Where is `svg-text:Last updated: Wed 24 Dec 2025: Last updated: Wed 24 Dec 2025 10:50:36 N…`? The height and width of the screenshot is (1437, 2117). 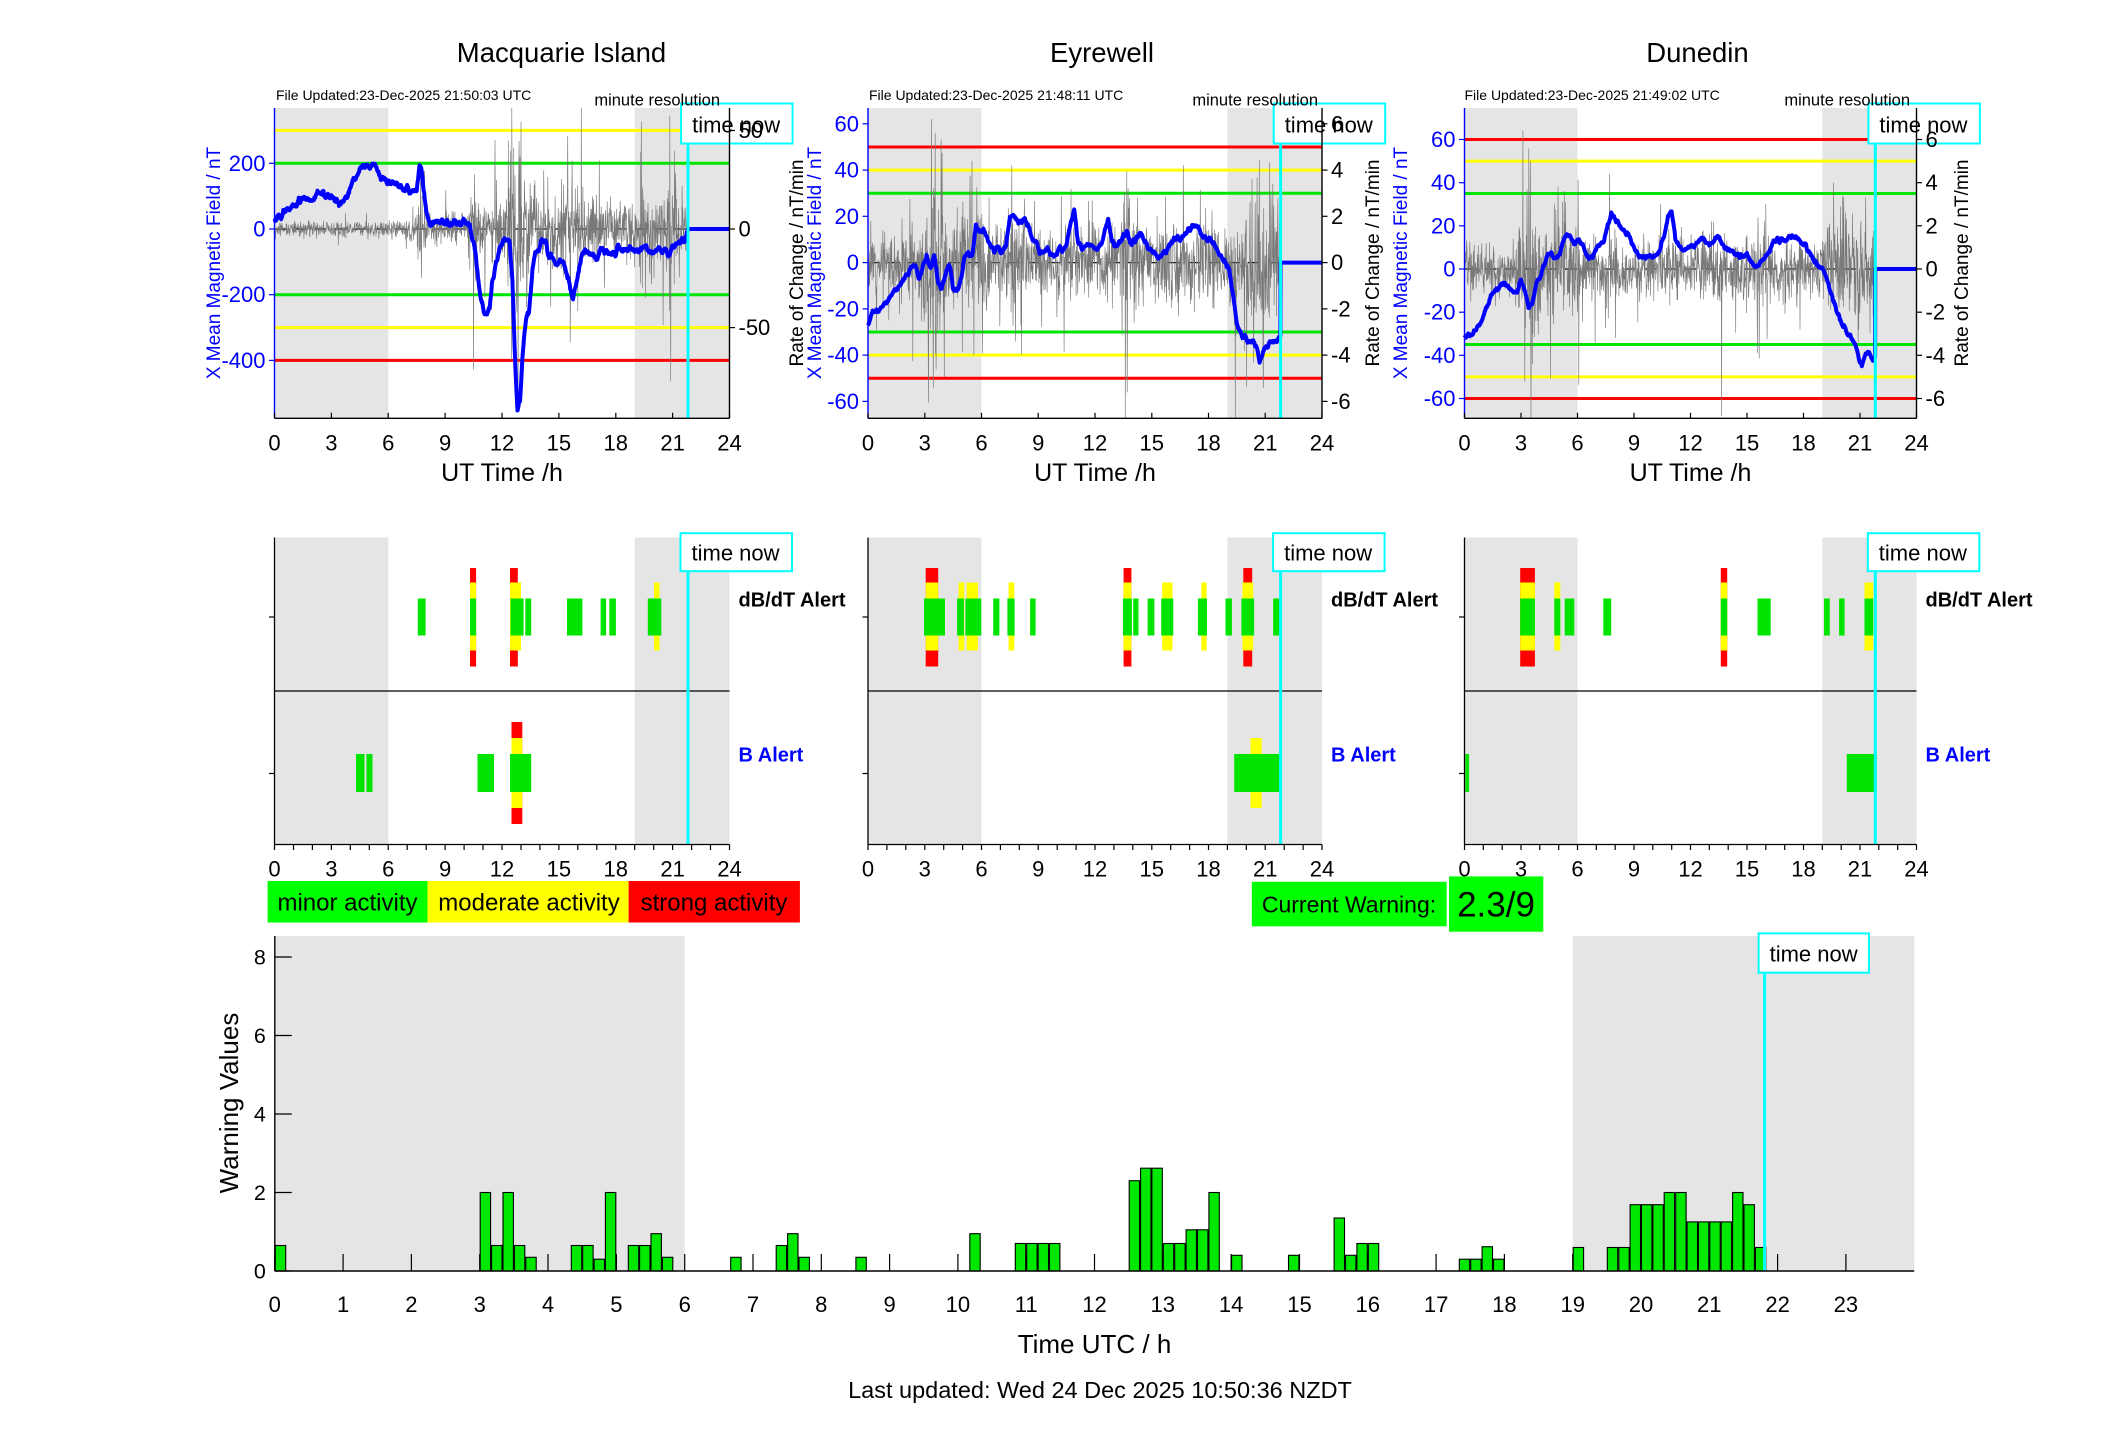 svg-text:Last updated: Wed 24 Dec 2025: Last updated: Wed 24 Dec 2025 10:50:36 N… is located at coordinates (1100, 1390).